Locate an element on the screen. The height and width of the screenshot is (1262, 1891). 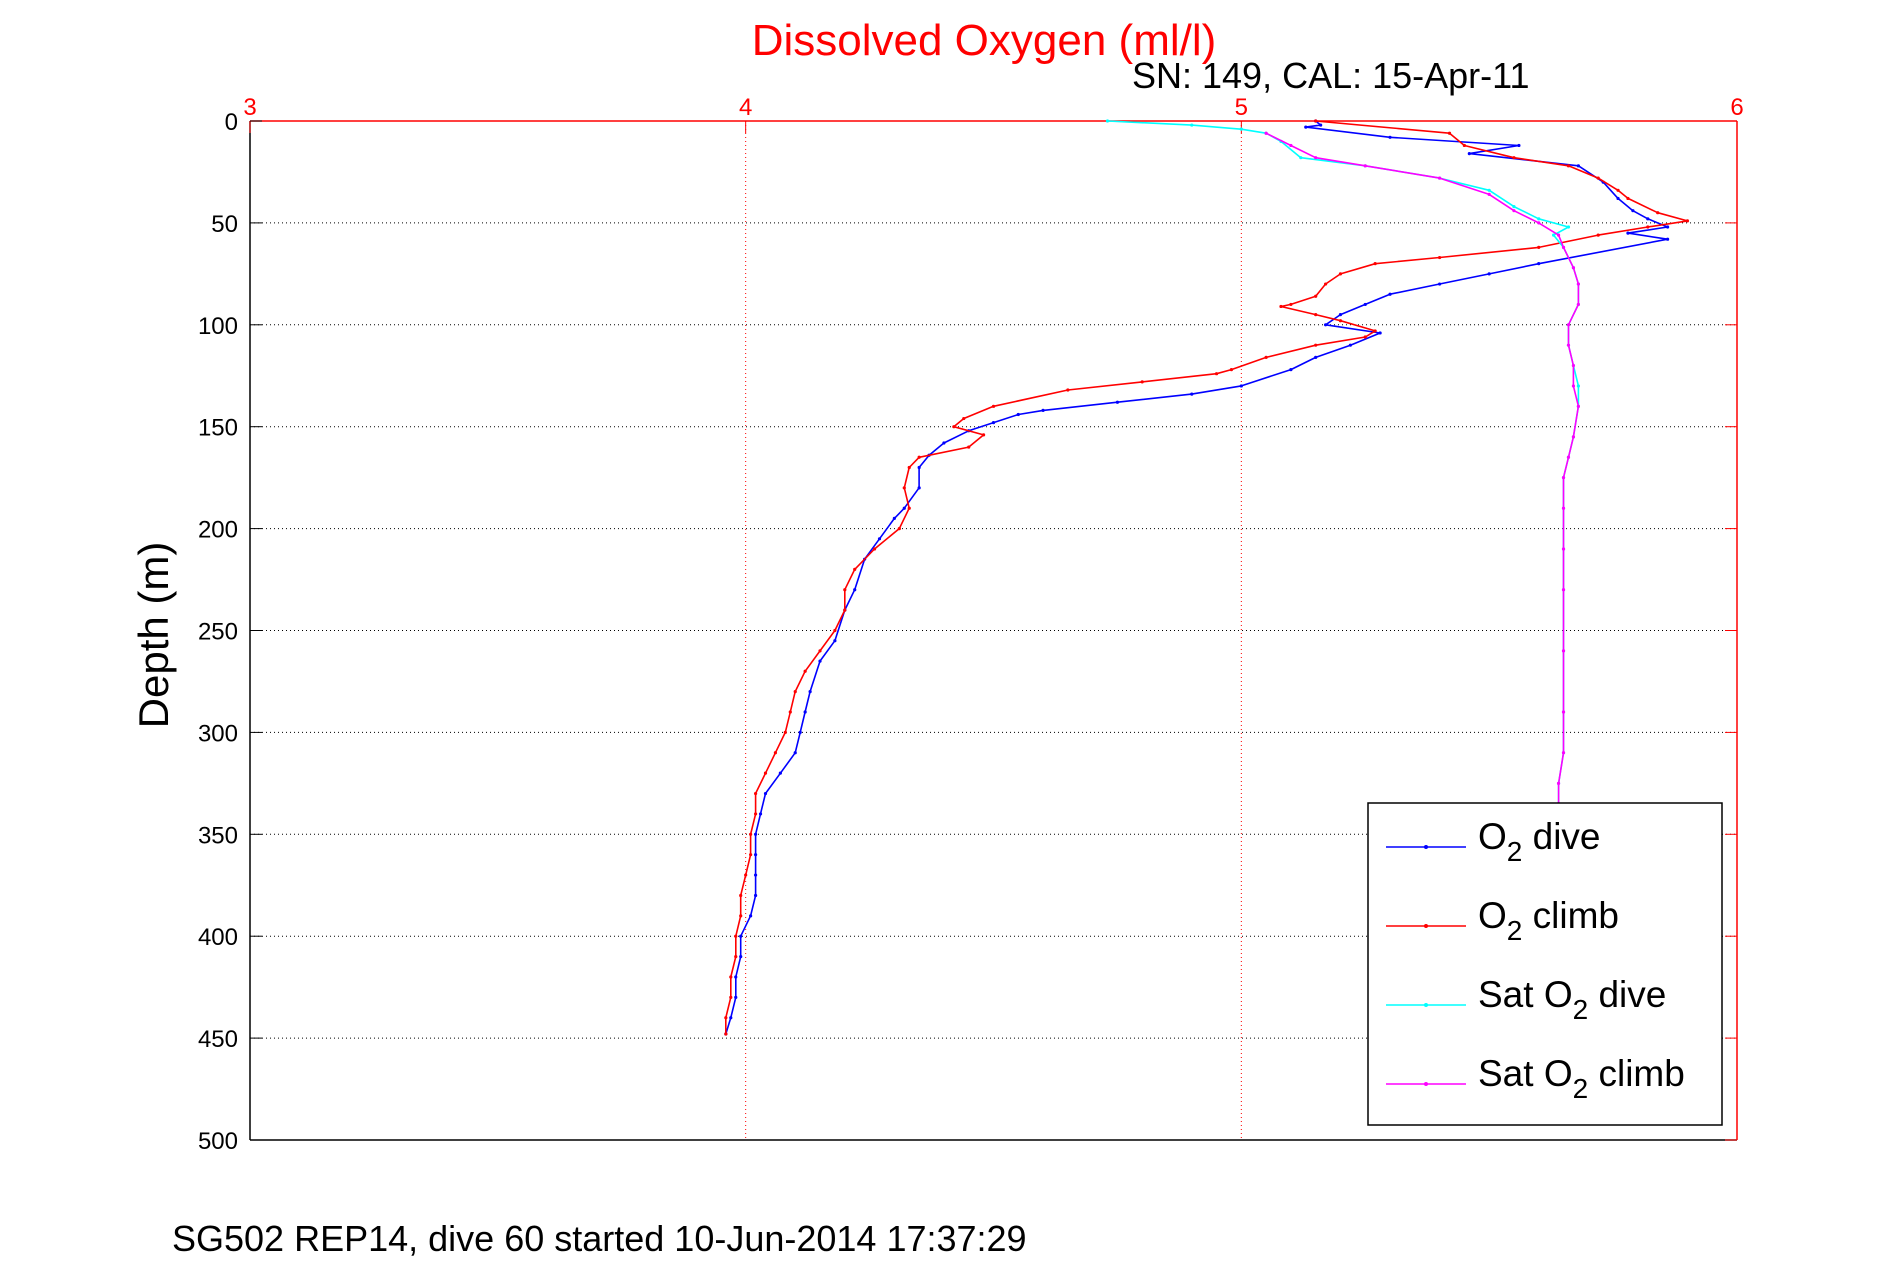
y-tick-label: 50 is located at coordinates (224, 224).